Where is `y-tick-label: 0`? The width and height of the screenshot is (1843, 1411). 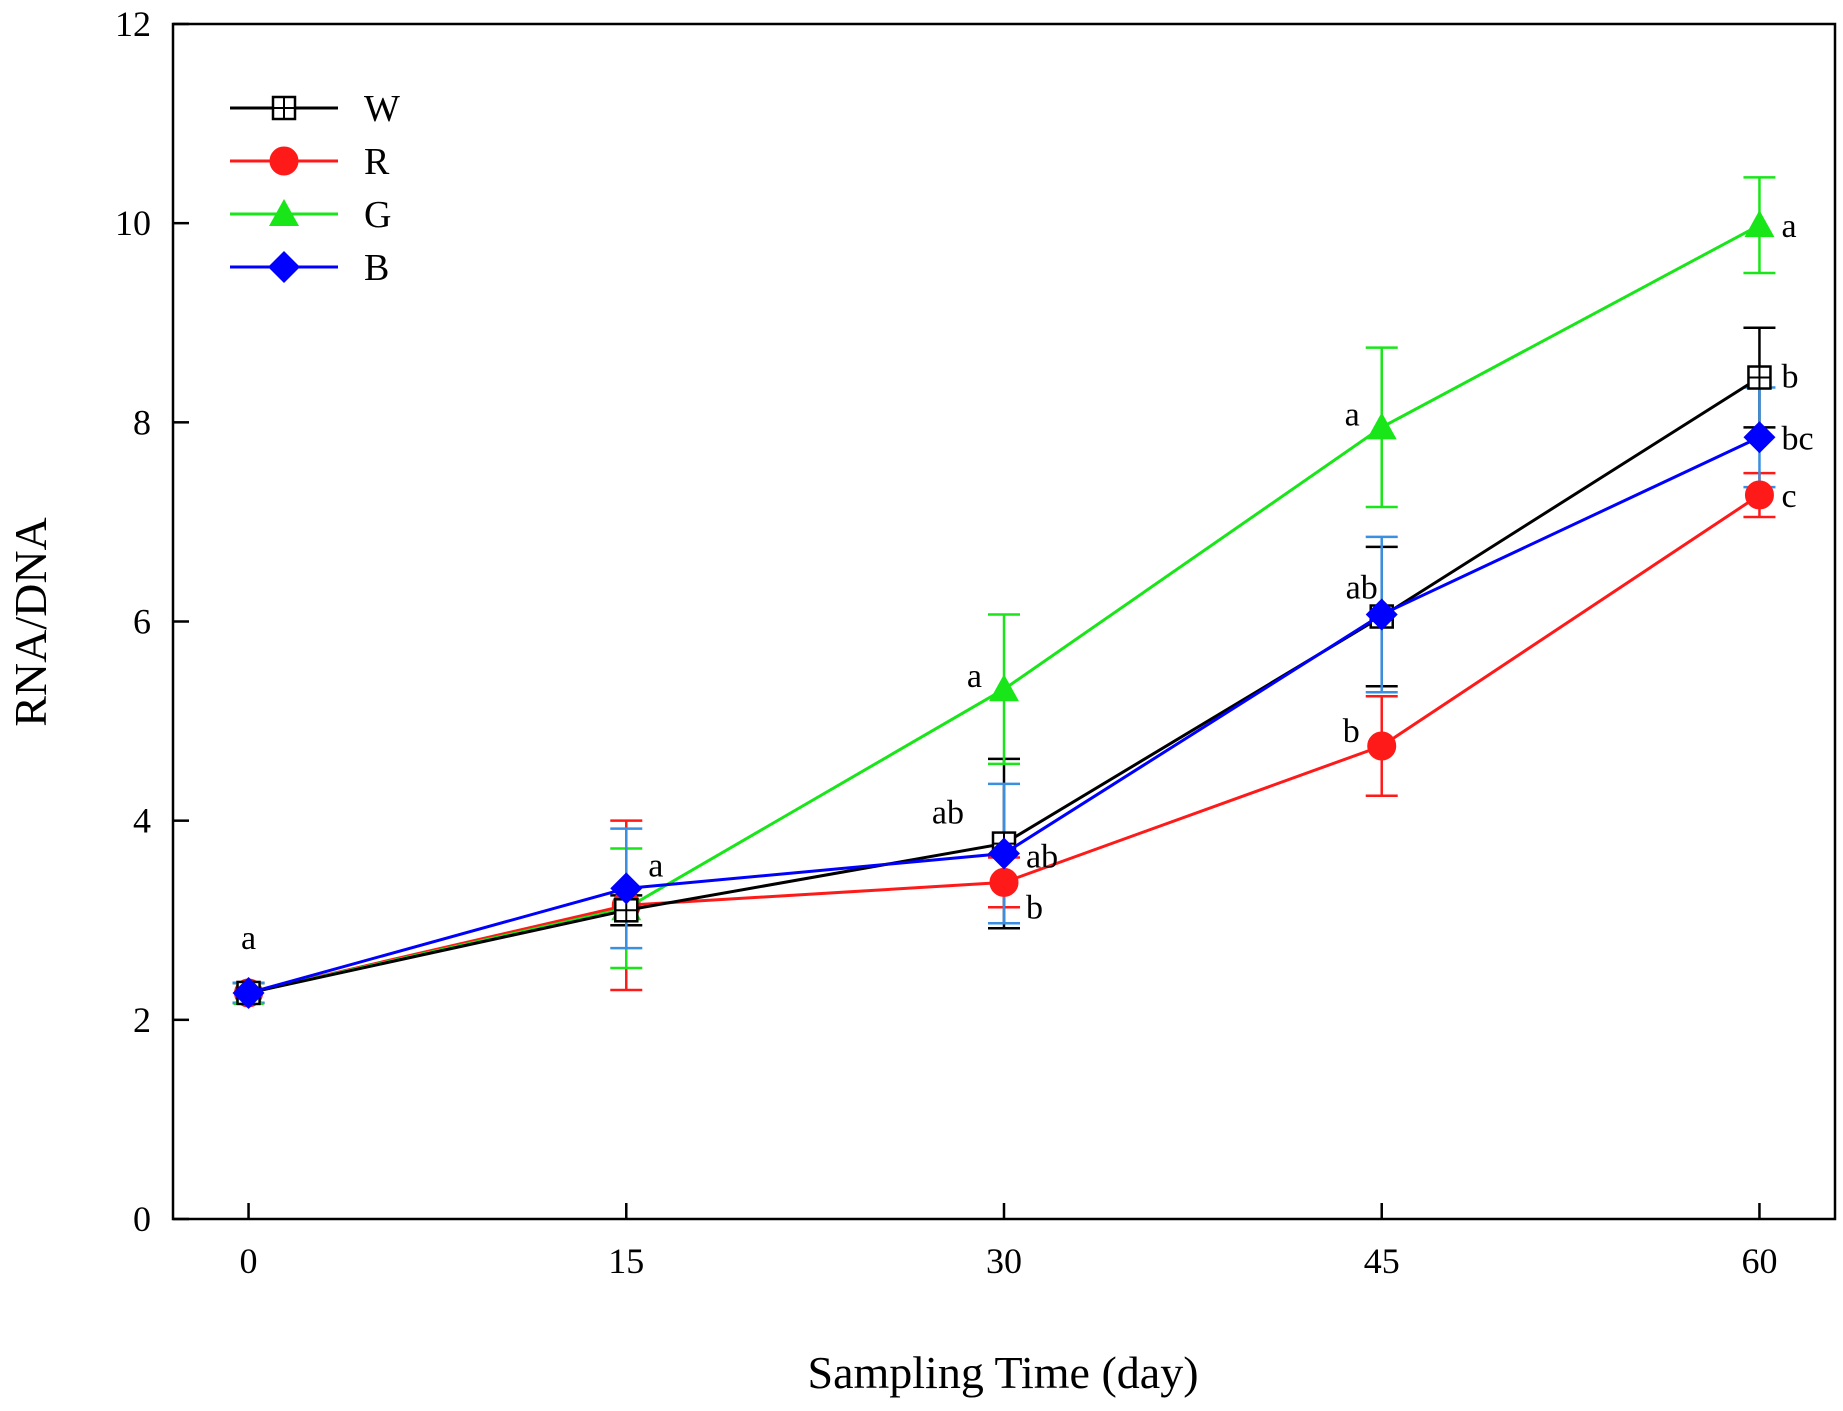
y-tick-label: 0 is located at coordinates (142, 1219).